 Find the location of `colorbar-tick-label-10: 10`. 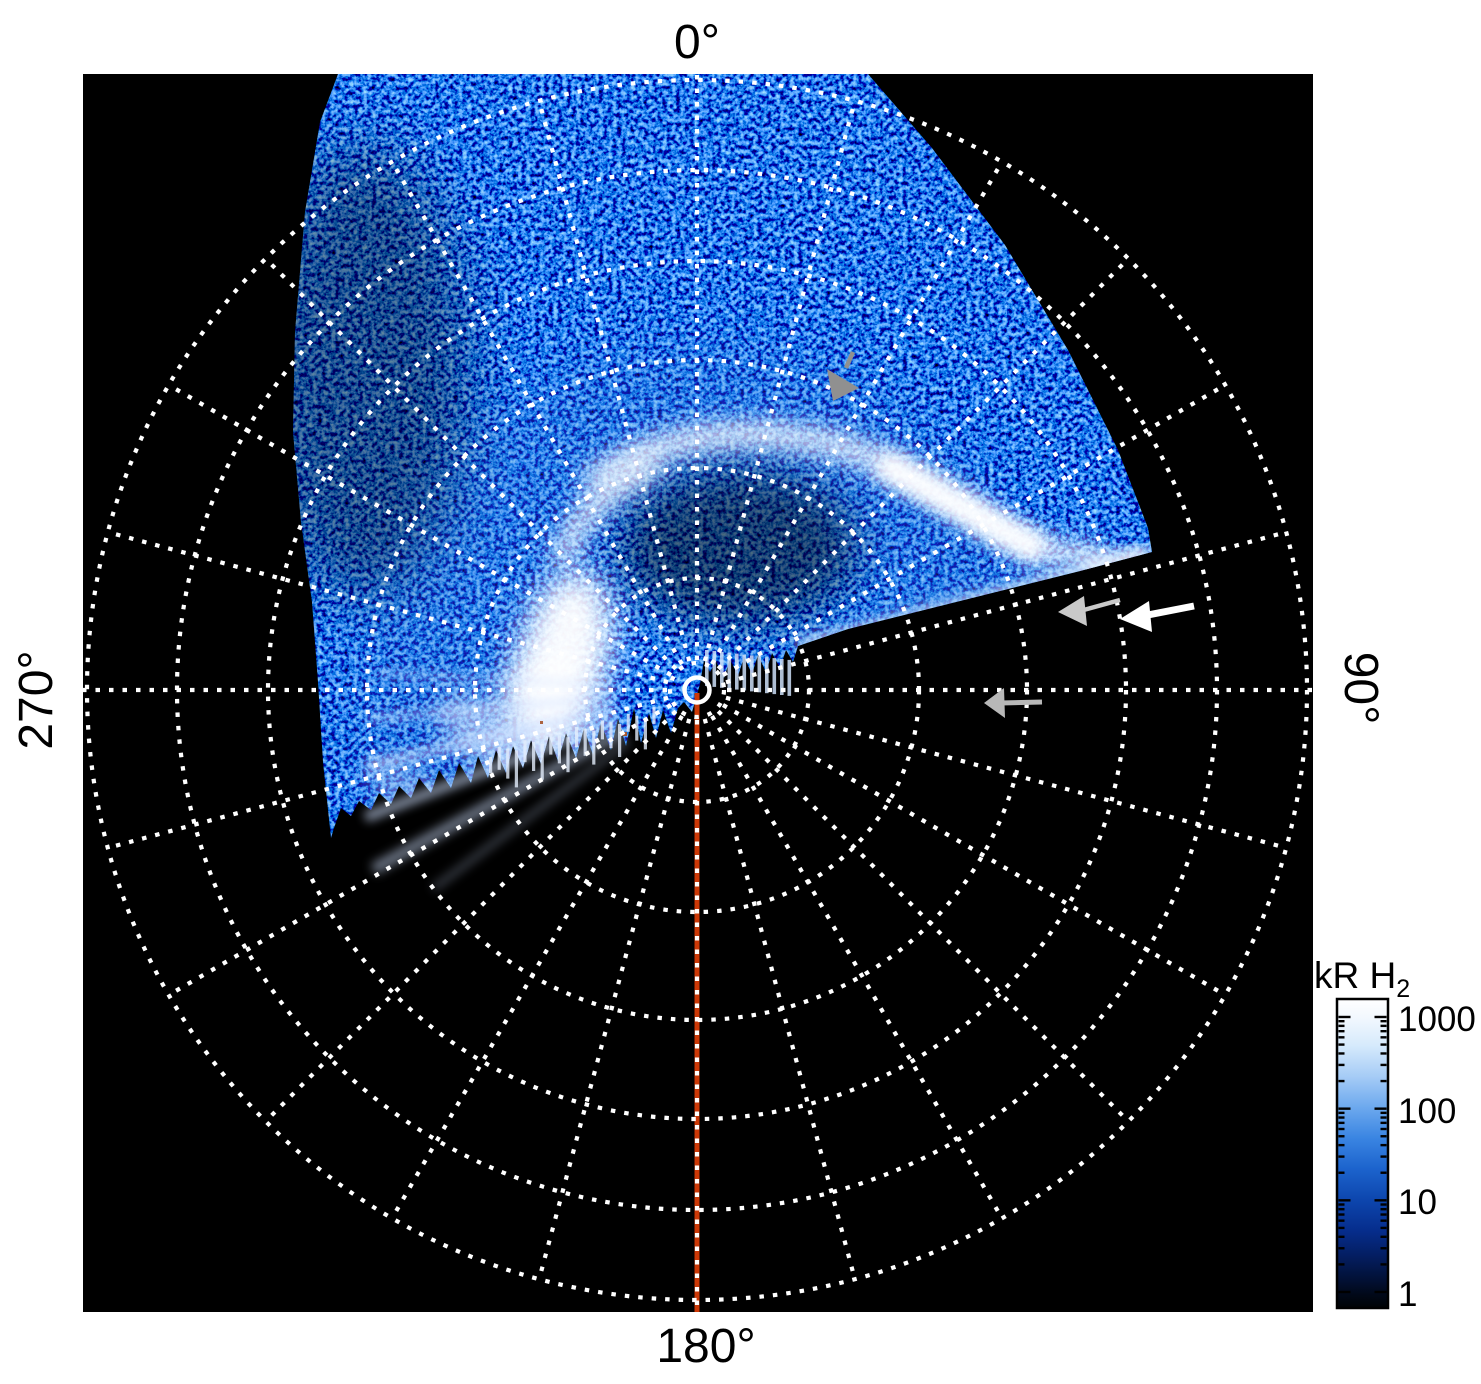

colorbar-tick-label-10: 10 is located at coordinates (1417, 1202).